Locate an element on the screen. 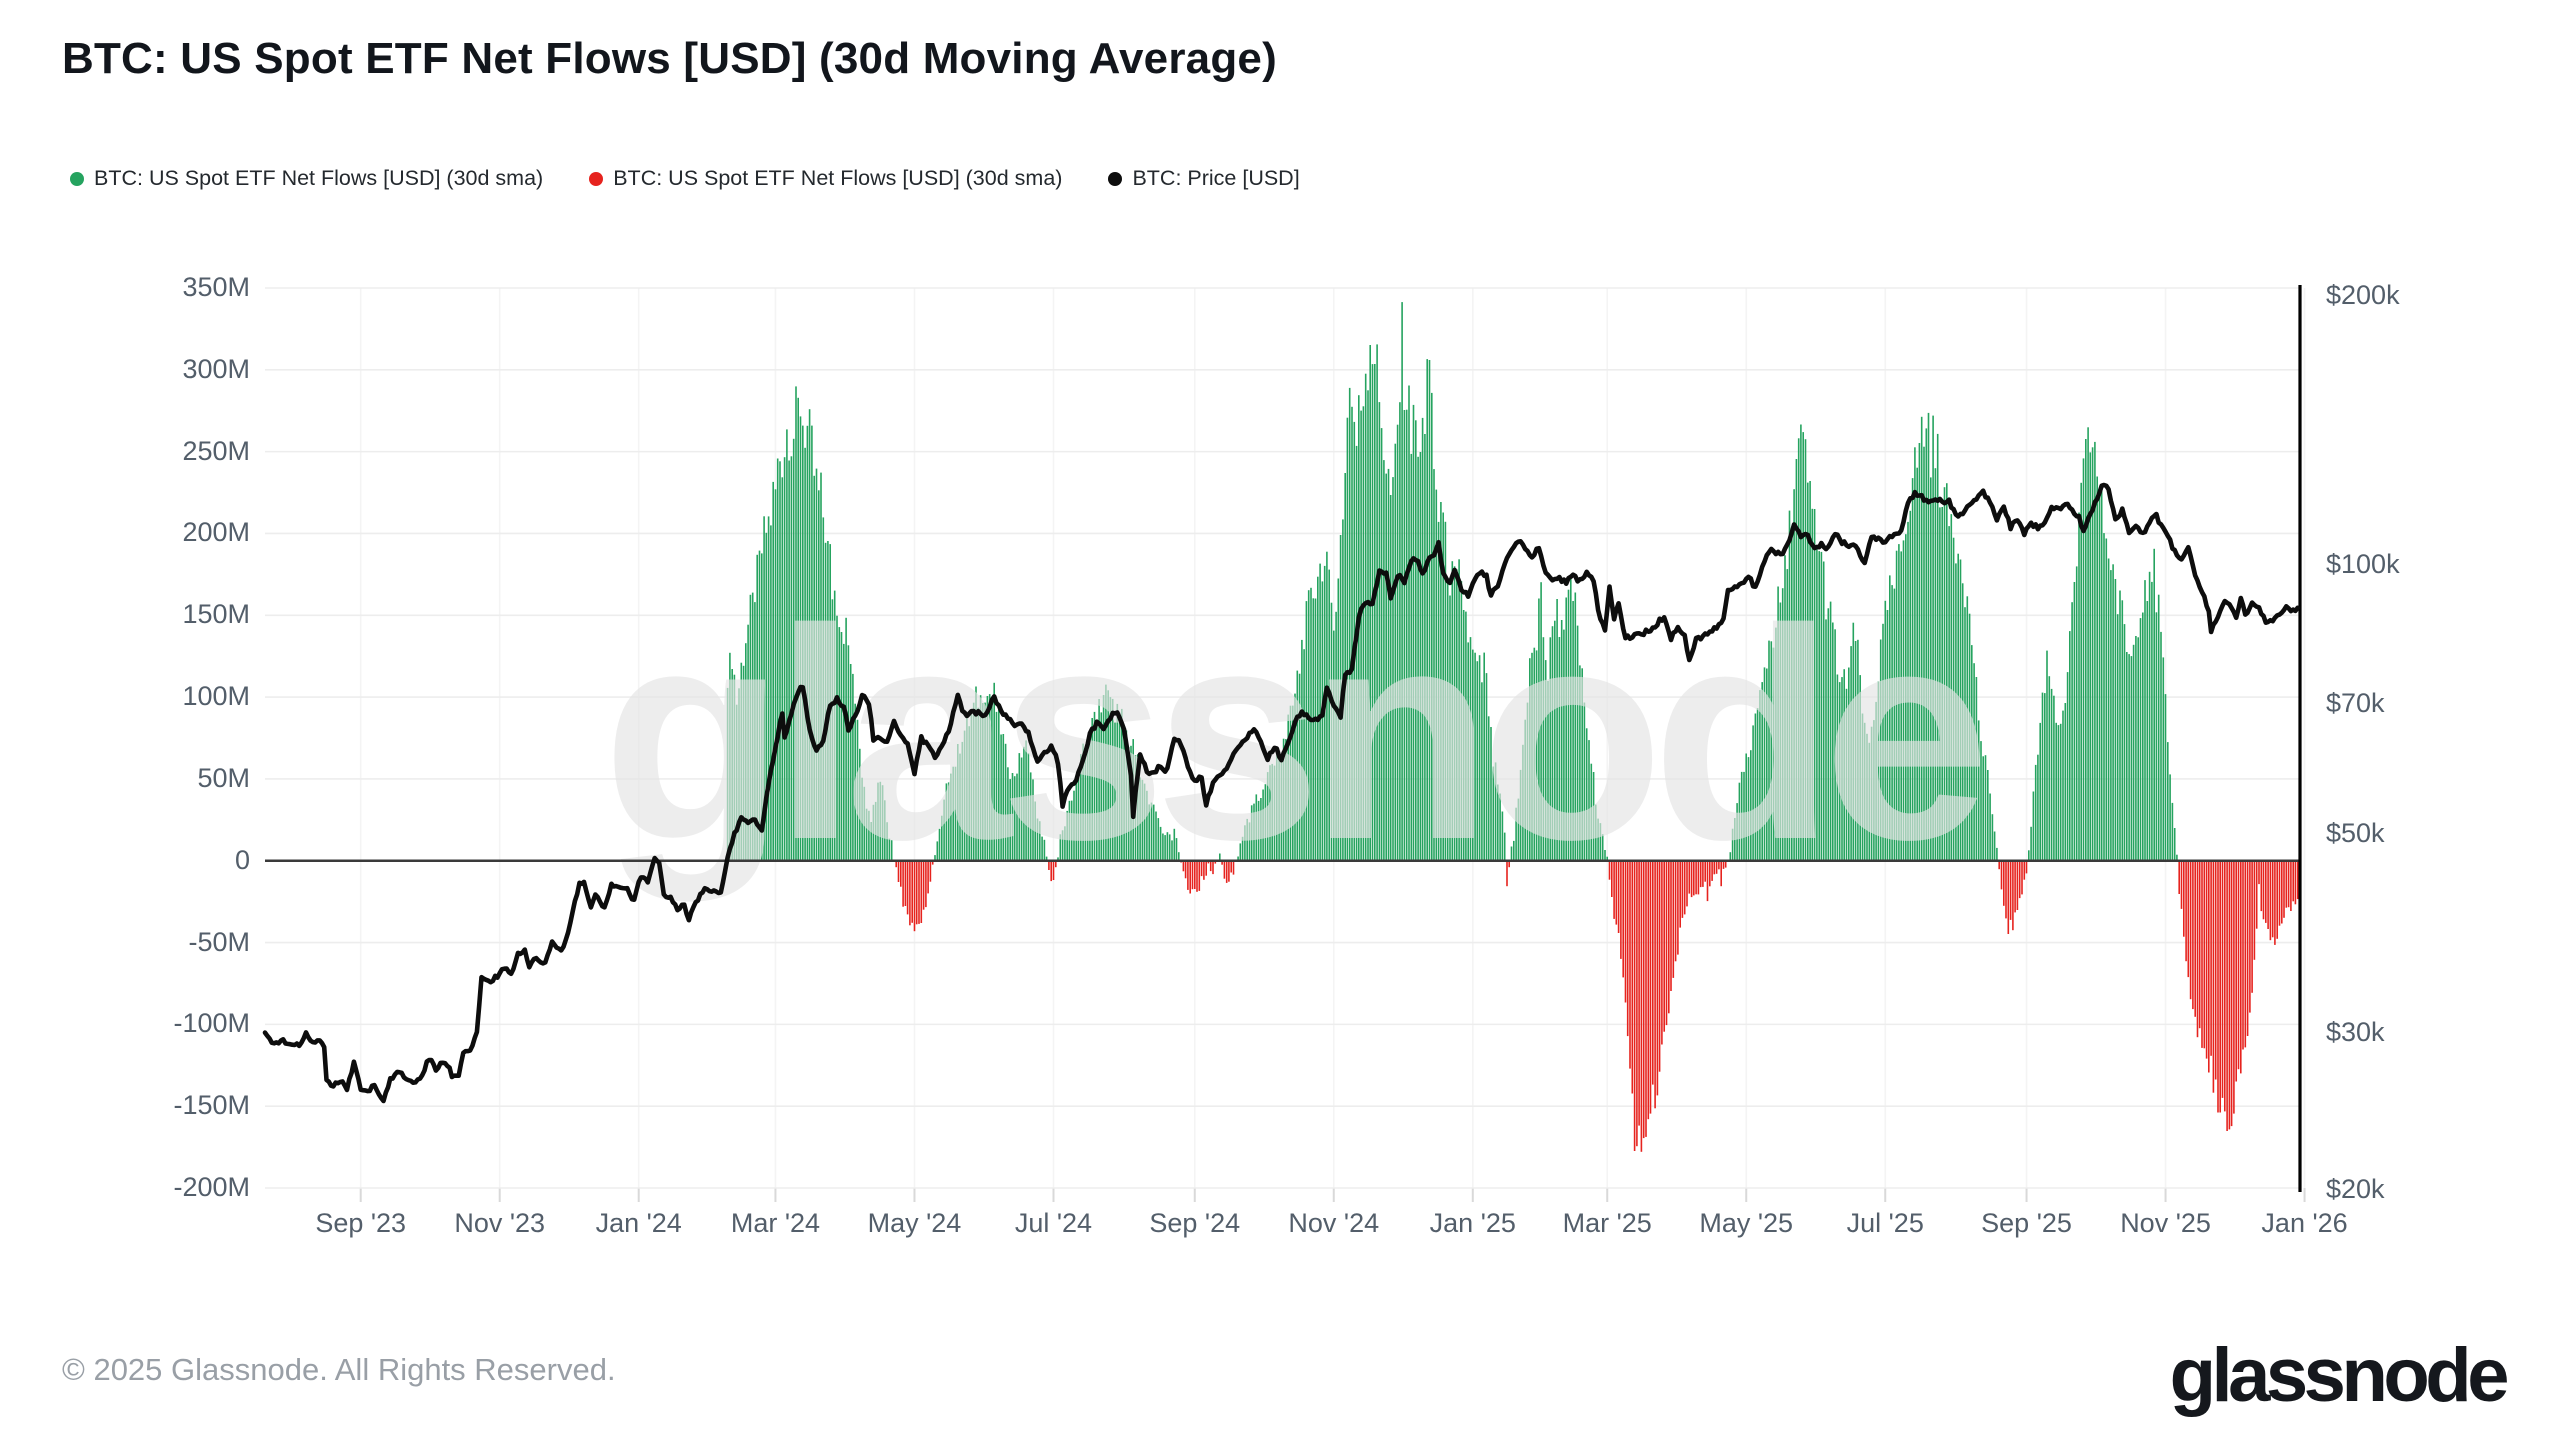  y-axis-label-left: 50M is located at coordinates (223, 777).